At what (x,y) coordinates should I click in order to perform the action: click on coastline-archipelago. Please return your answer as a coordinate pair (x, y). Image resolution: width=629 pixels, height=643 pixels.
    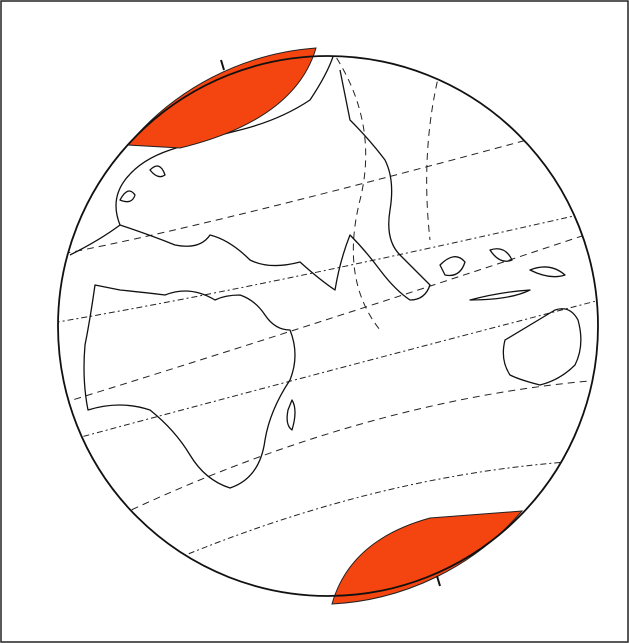
    Looking at the image, I should click on (502, 274).